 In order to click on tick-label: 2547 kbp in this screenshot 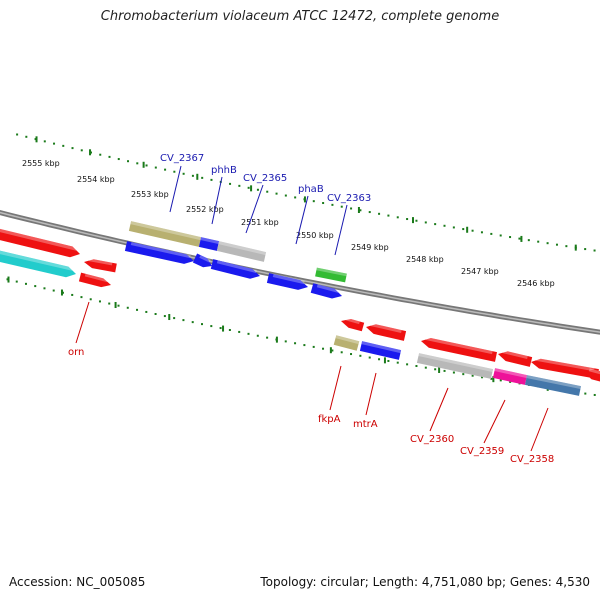, I will do `click(480, 271)`.